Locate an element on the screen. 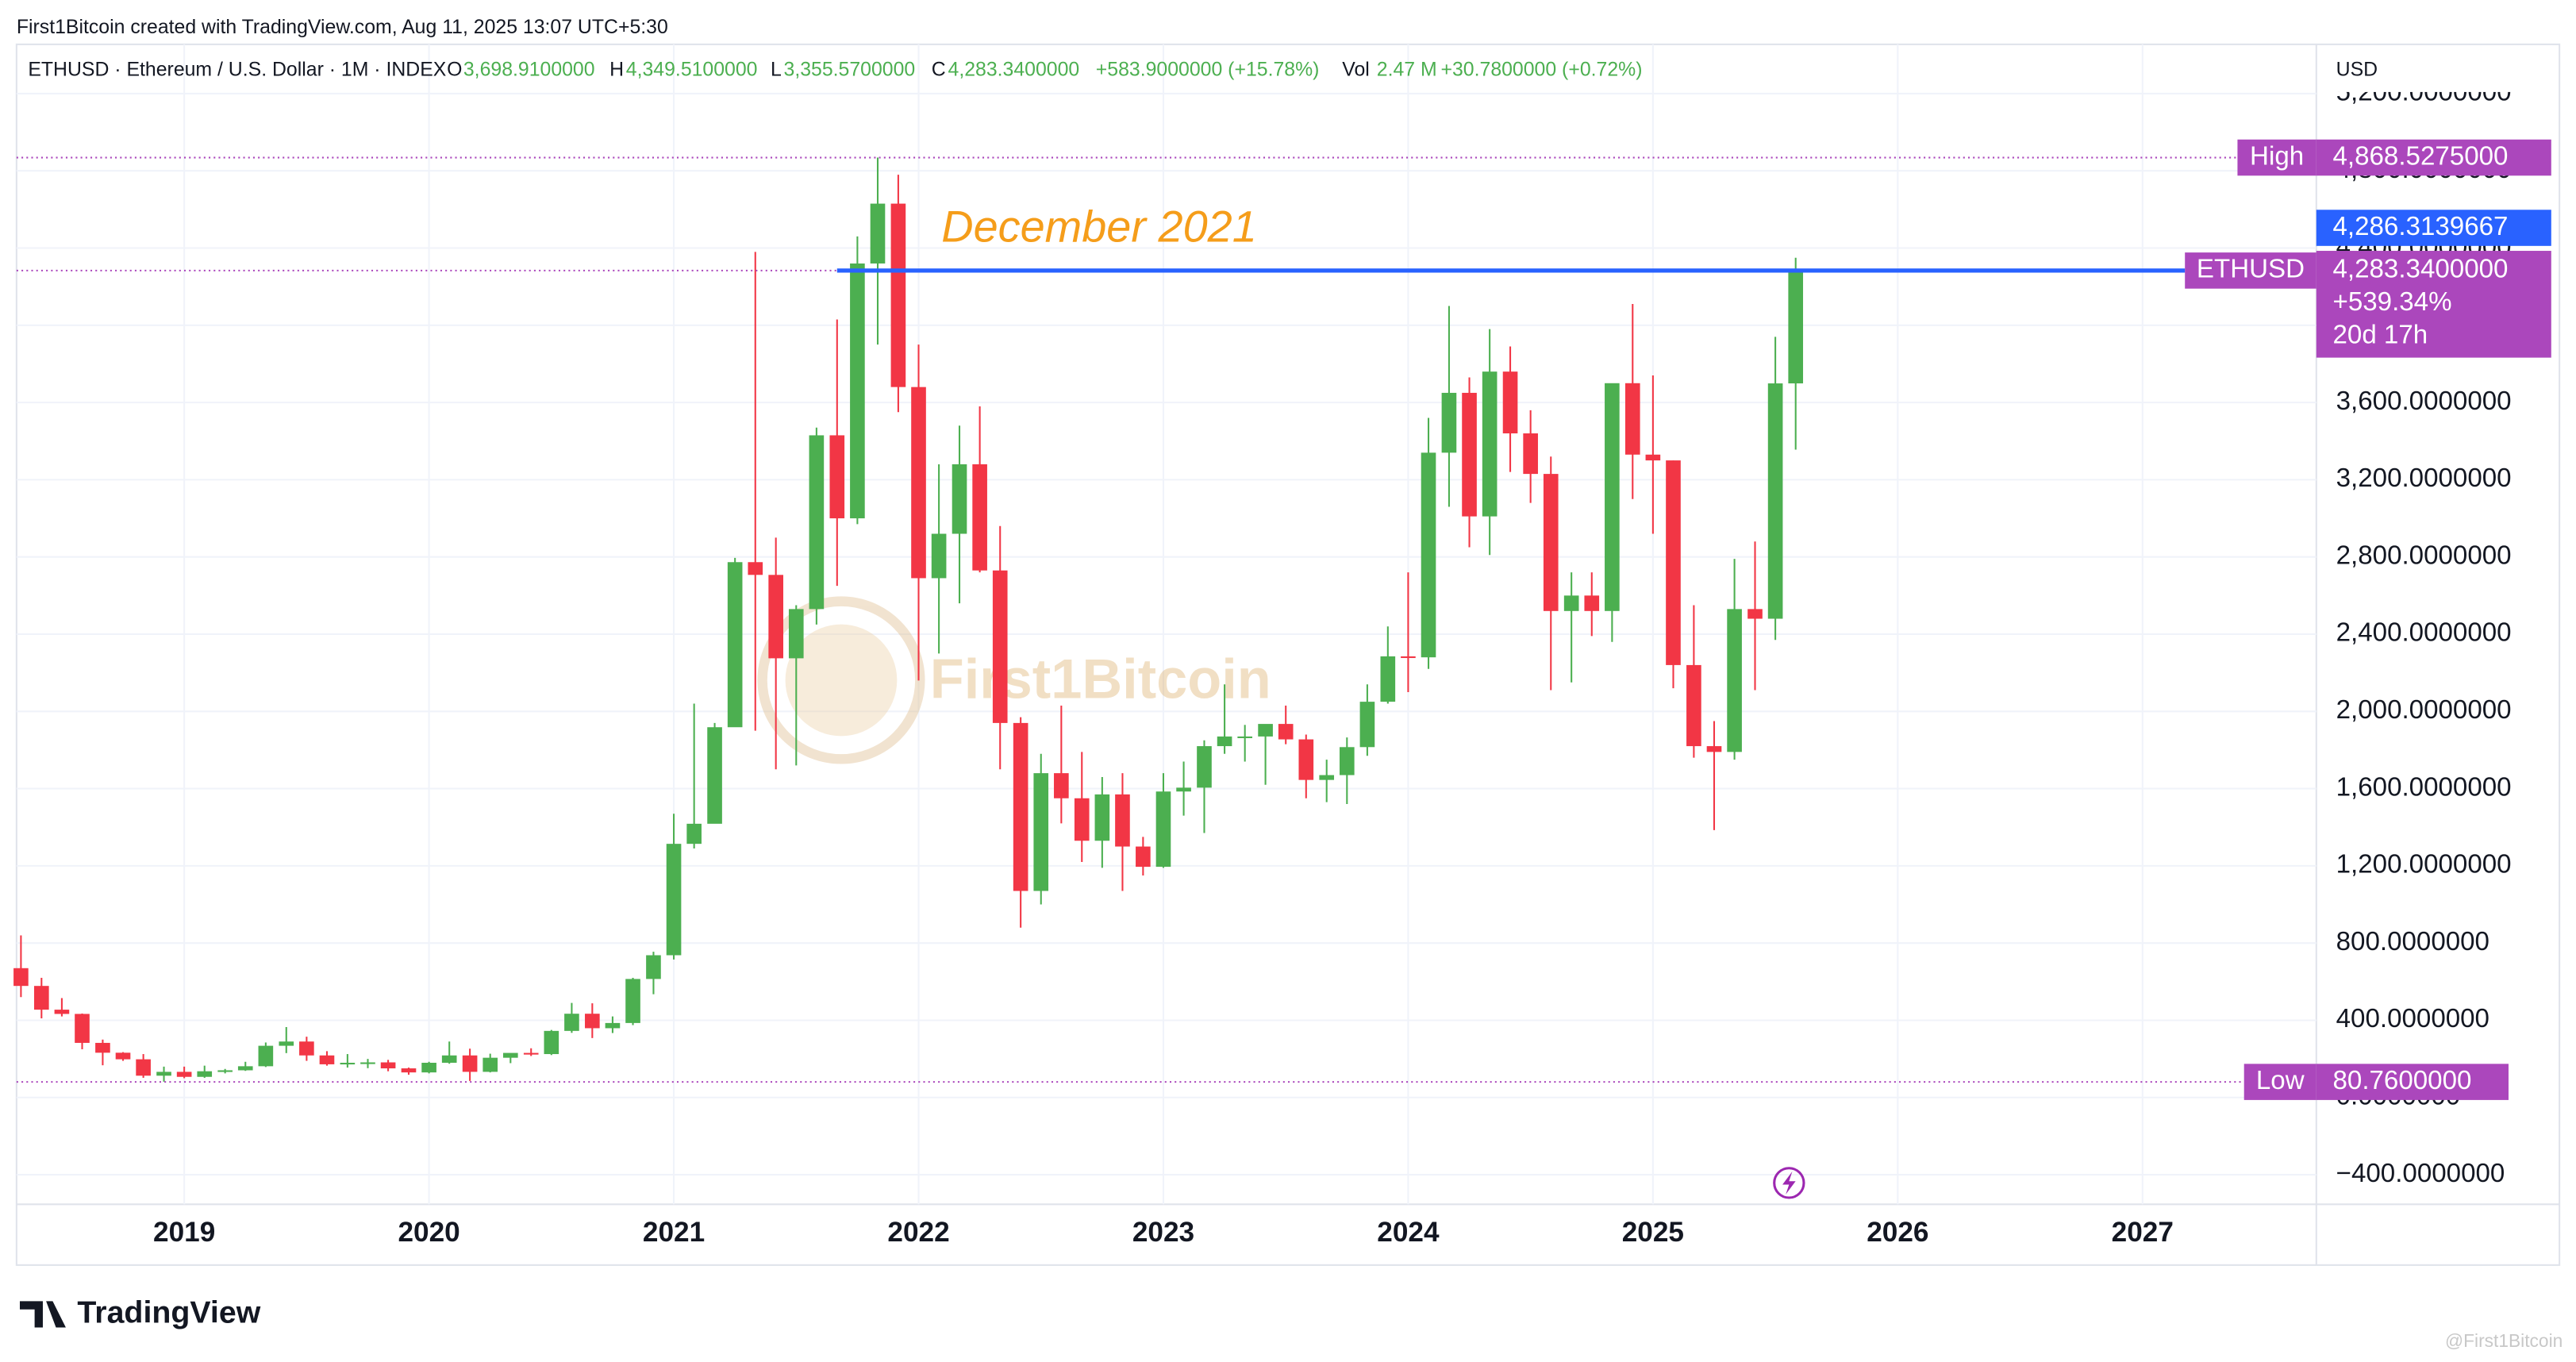 This screenshot has width=2576, height=1362. marker-name-bg is located at coordinates (2276, 157).